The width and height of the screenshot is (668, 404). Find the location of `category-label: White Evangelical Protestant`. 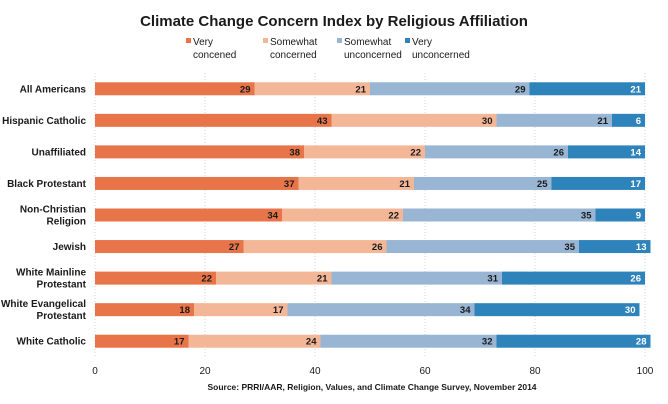

category-label: White Evangelical Protestant is located at coordinates (44, 310).